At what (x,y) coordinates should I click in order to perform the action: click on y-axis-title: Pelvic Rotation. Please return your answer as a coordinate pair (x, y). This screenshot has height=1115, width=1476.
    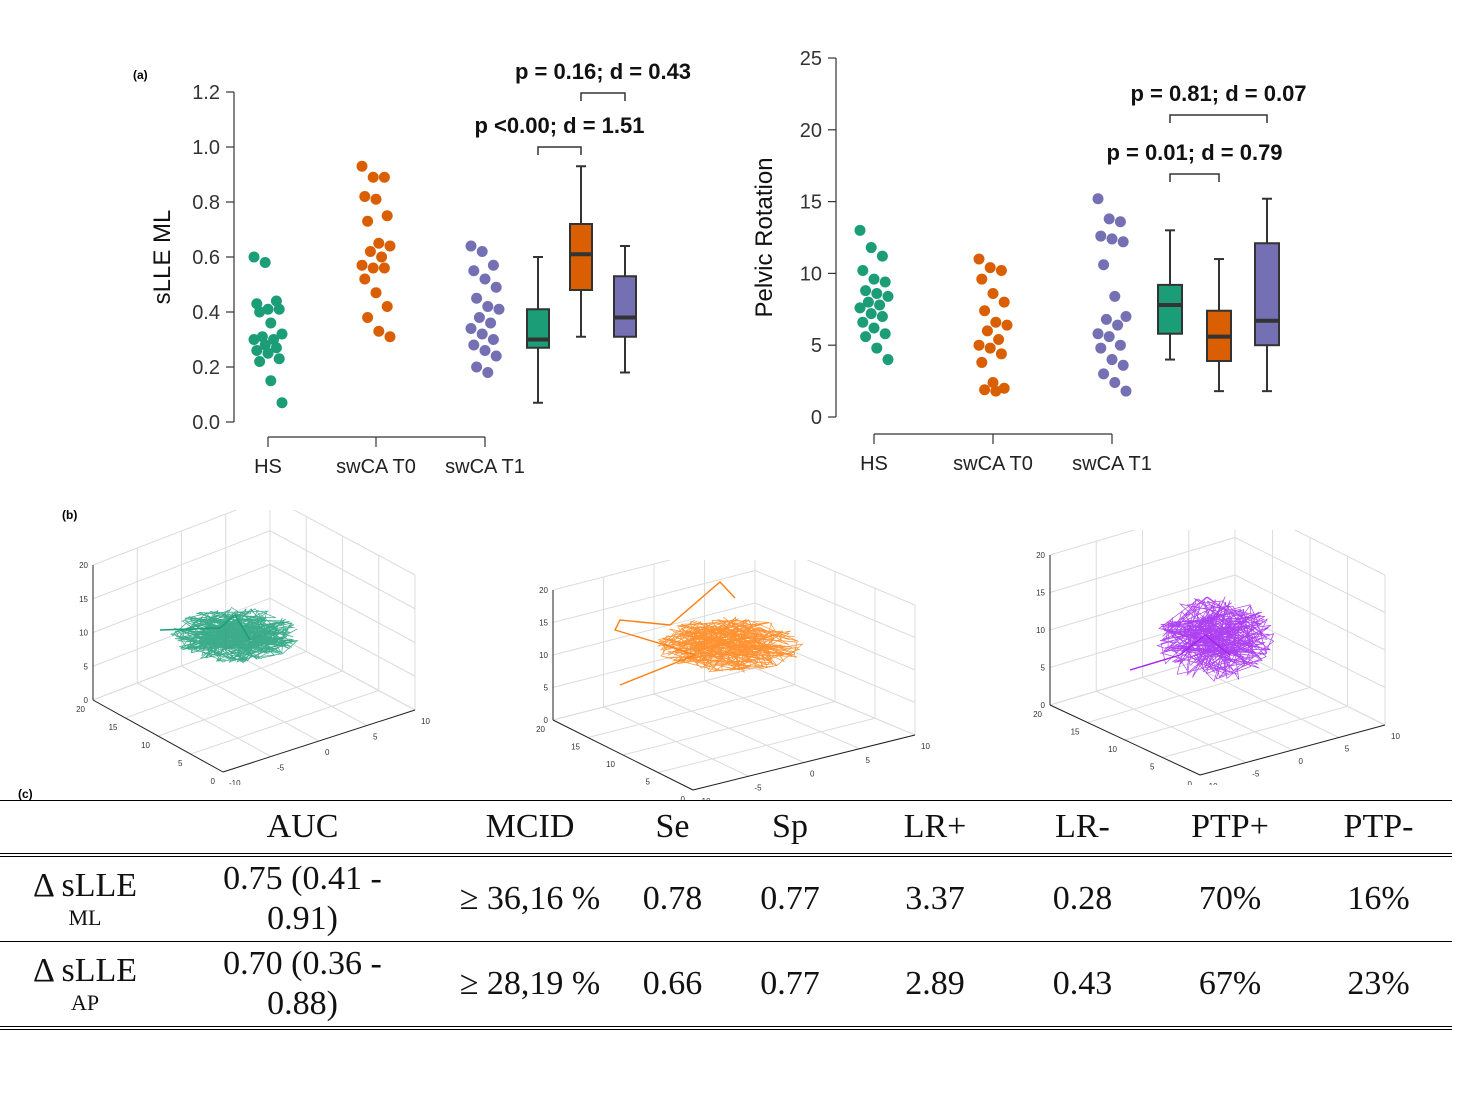
    Looking at the image, I should click on (764, 237).